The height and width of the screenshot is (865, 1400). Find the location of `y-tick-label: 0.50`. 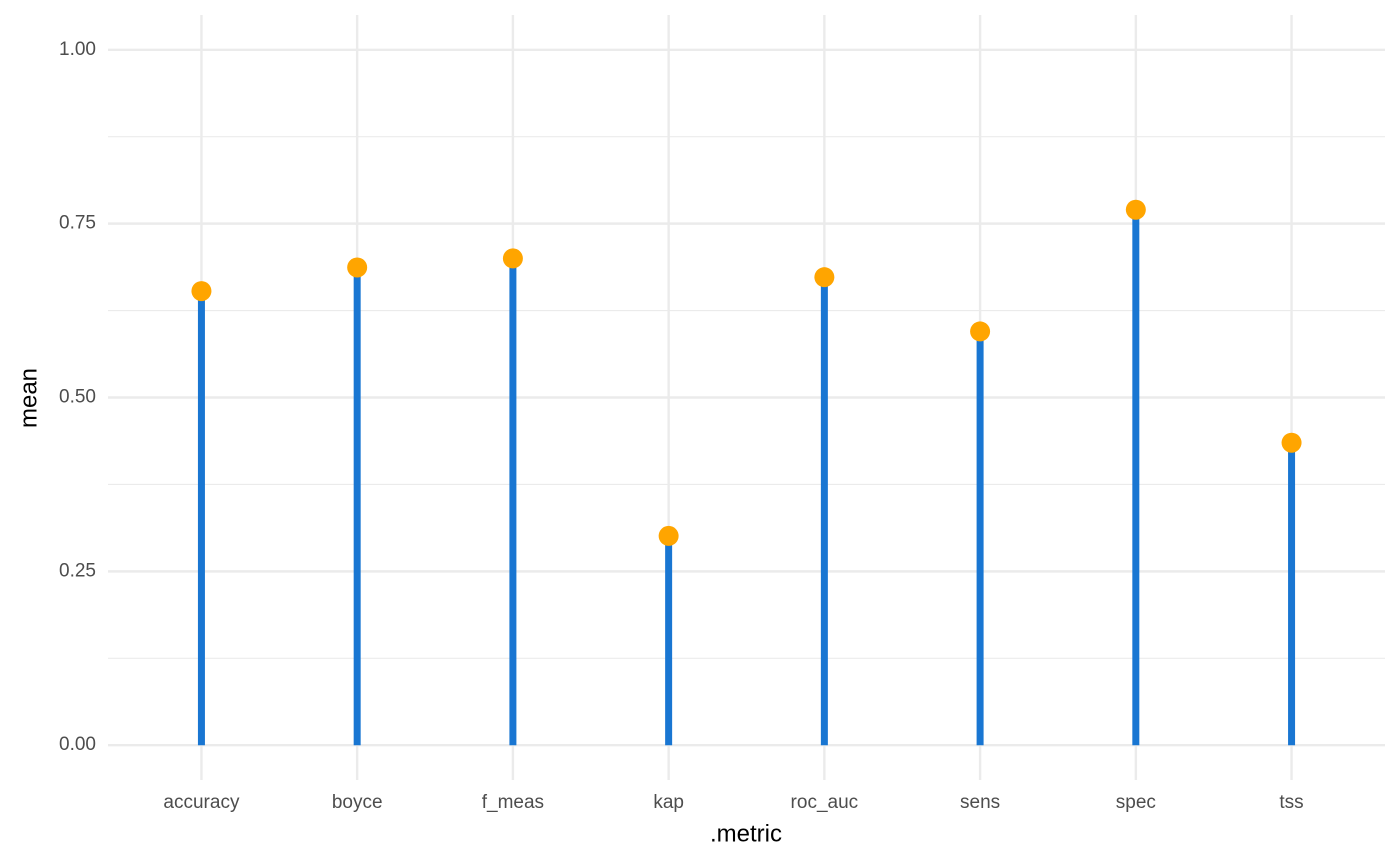

y-tick-label: 0.50 is located at coordinates (77, 397).